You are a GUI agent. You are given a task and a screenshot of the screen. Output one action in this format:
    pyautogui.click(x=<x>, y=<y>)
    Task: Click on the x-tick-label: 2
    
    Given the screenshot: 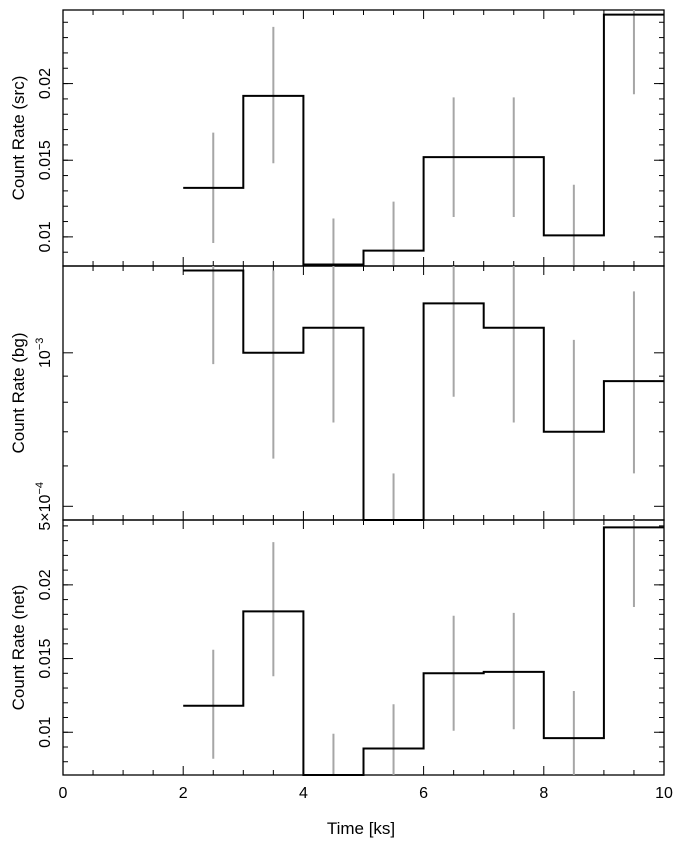 What is the action you would take?
    pyautogui.click(x=183, y=793)
    